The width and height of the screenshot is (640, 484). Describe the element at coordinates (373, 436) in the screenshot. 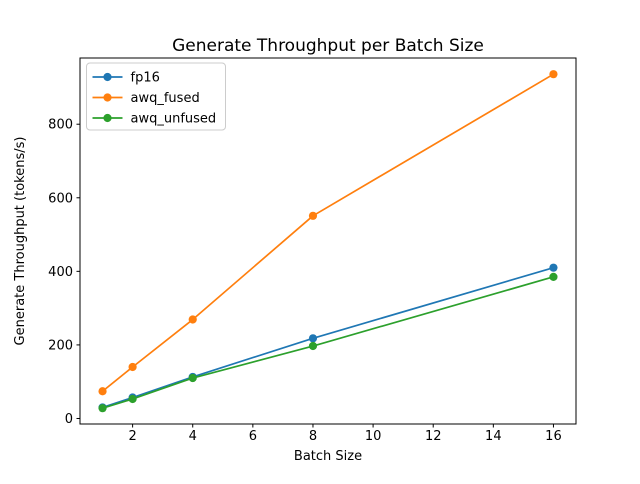

I see `x-tick-label: 10` at that location.